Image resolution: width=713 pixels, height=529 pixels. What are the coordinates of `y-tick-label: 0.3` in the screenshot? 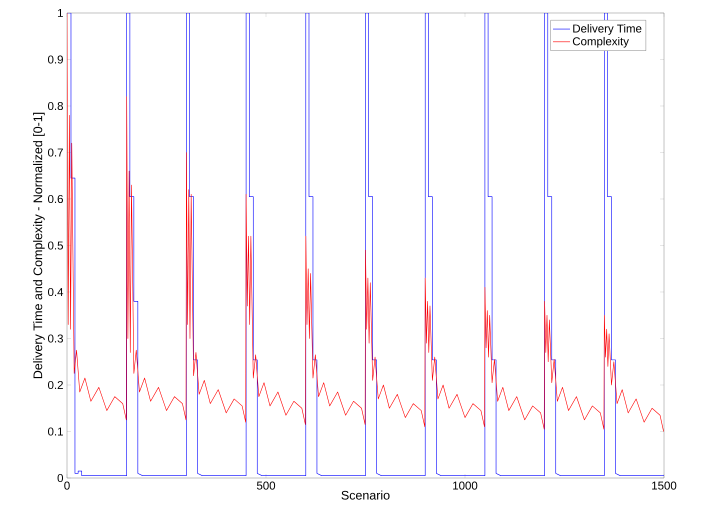 It's located at (55, 338).